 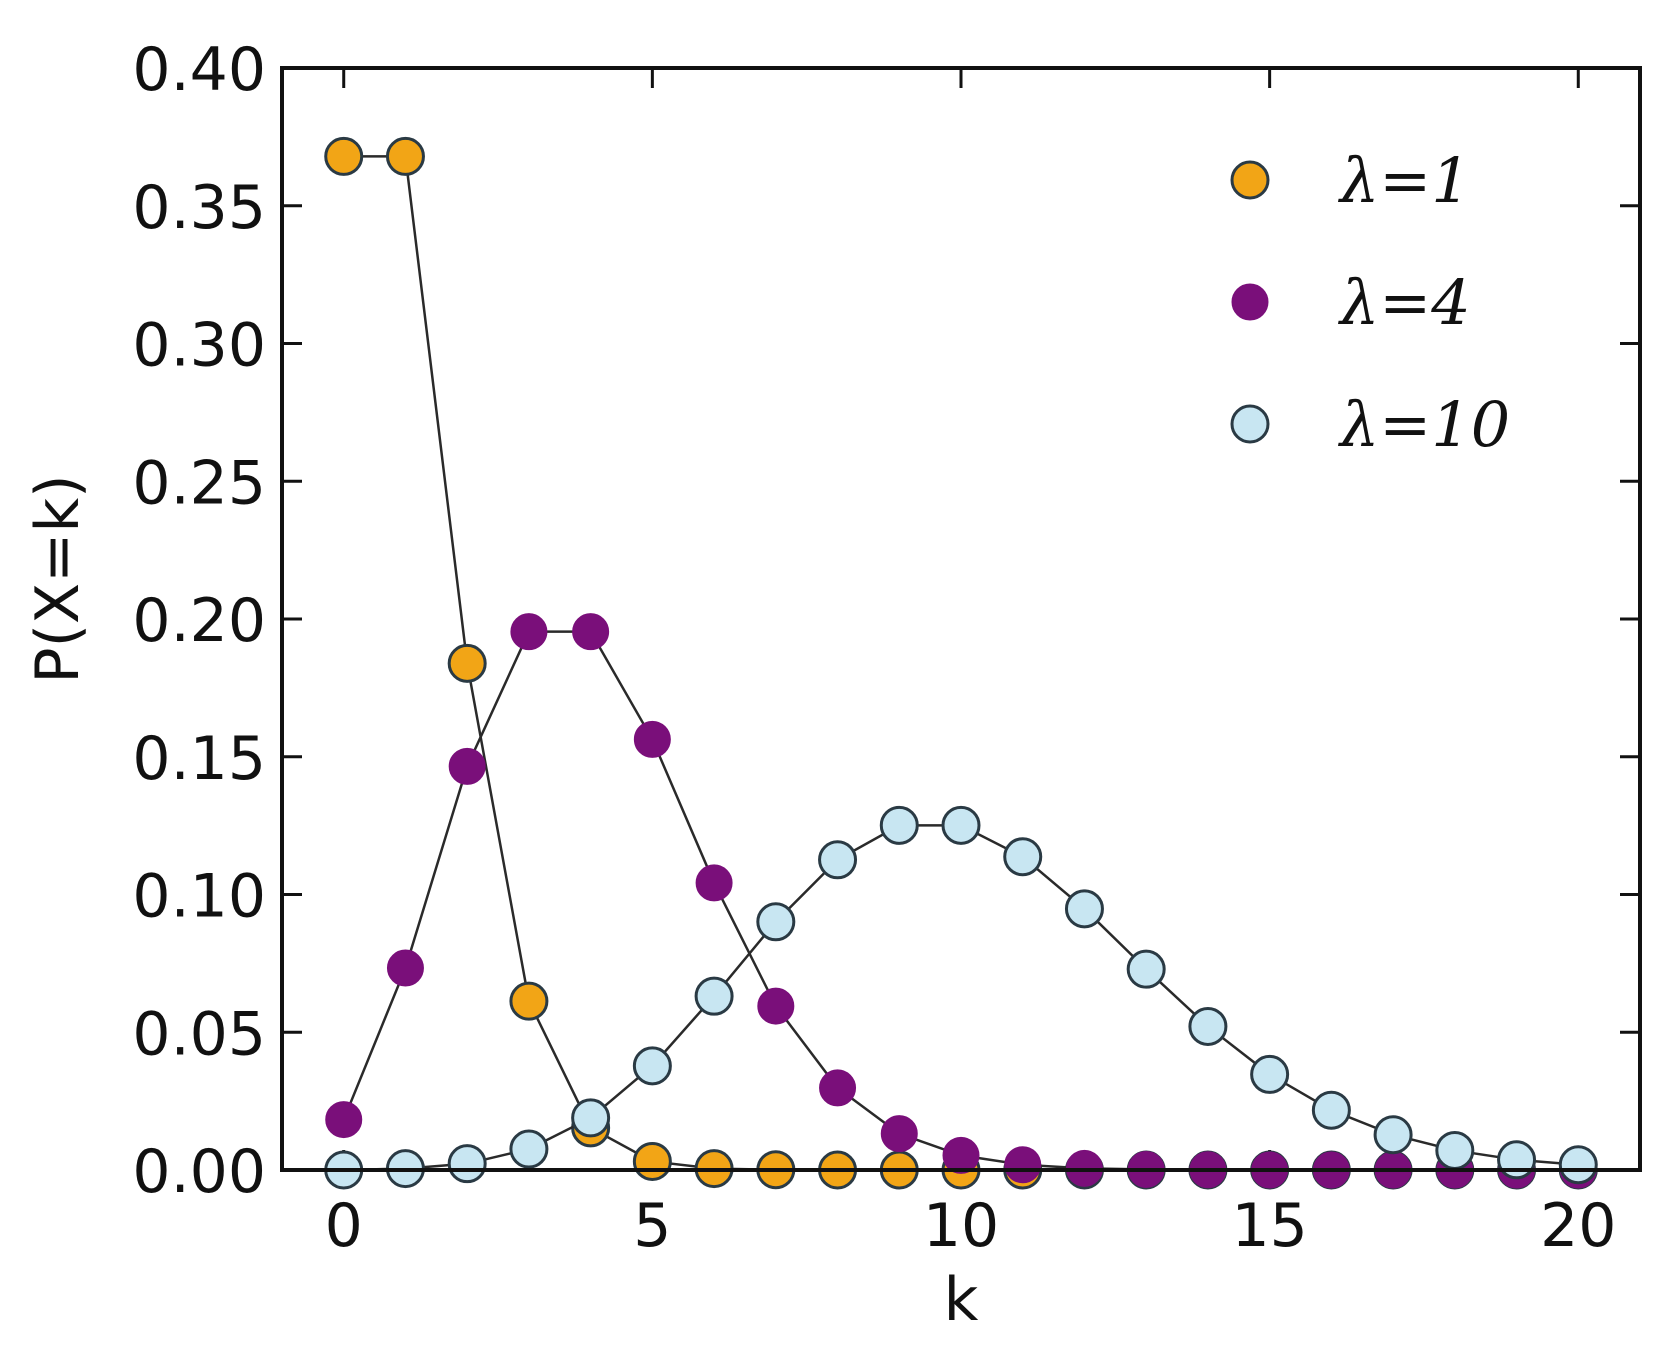 What do you see at coordinates (199, 1172) in the screenshot?
I see `y-tick-label: 0.00` at bounding box center [199, 1172].